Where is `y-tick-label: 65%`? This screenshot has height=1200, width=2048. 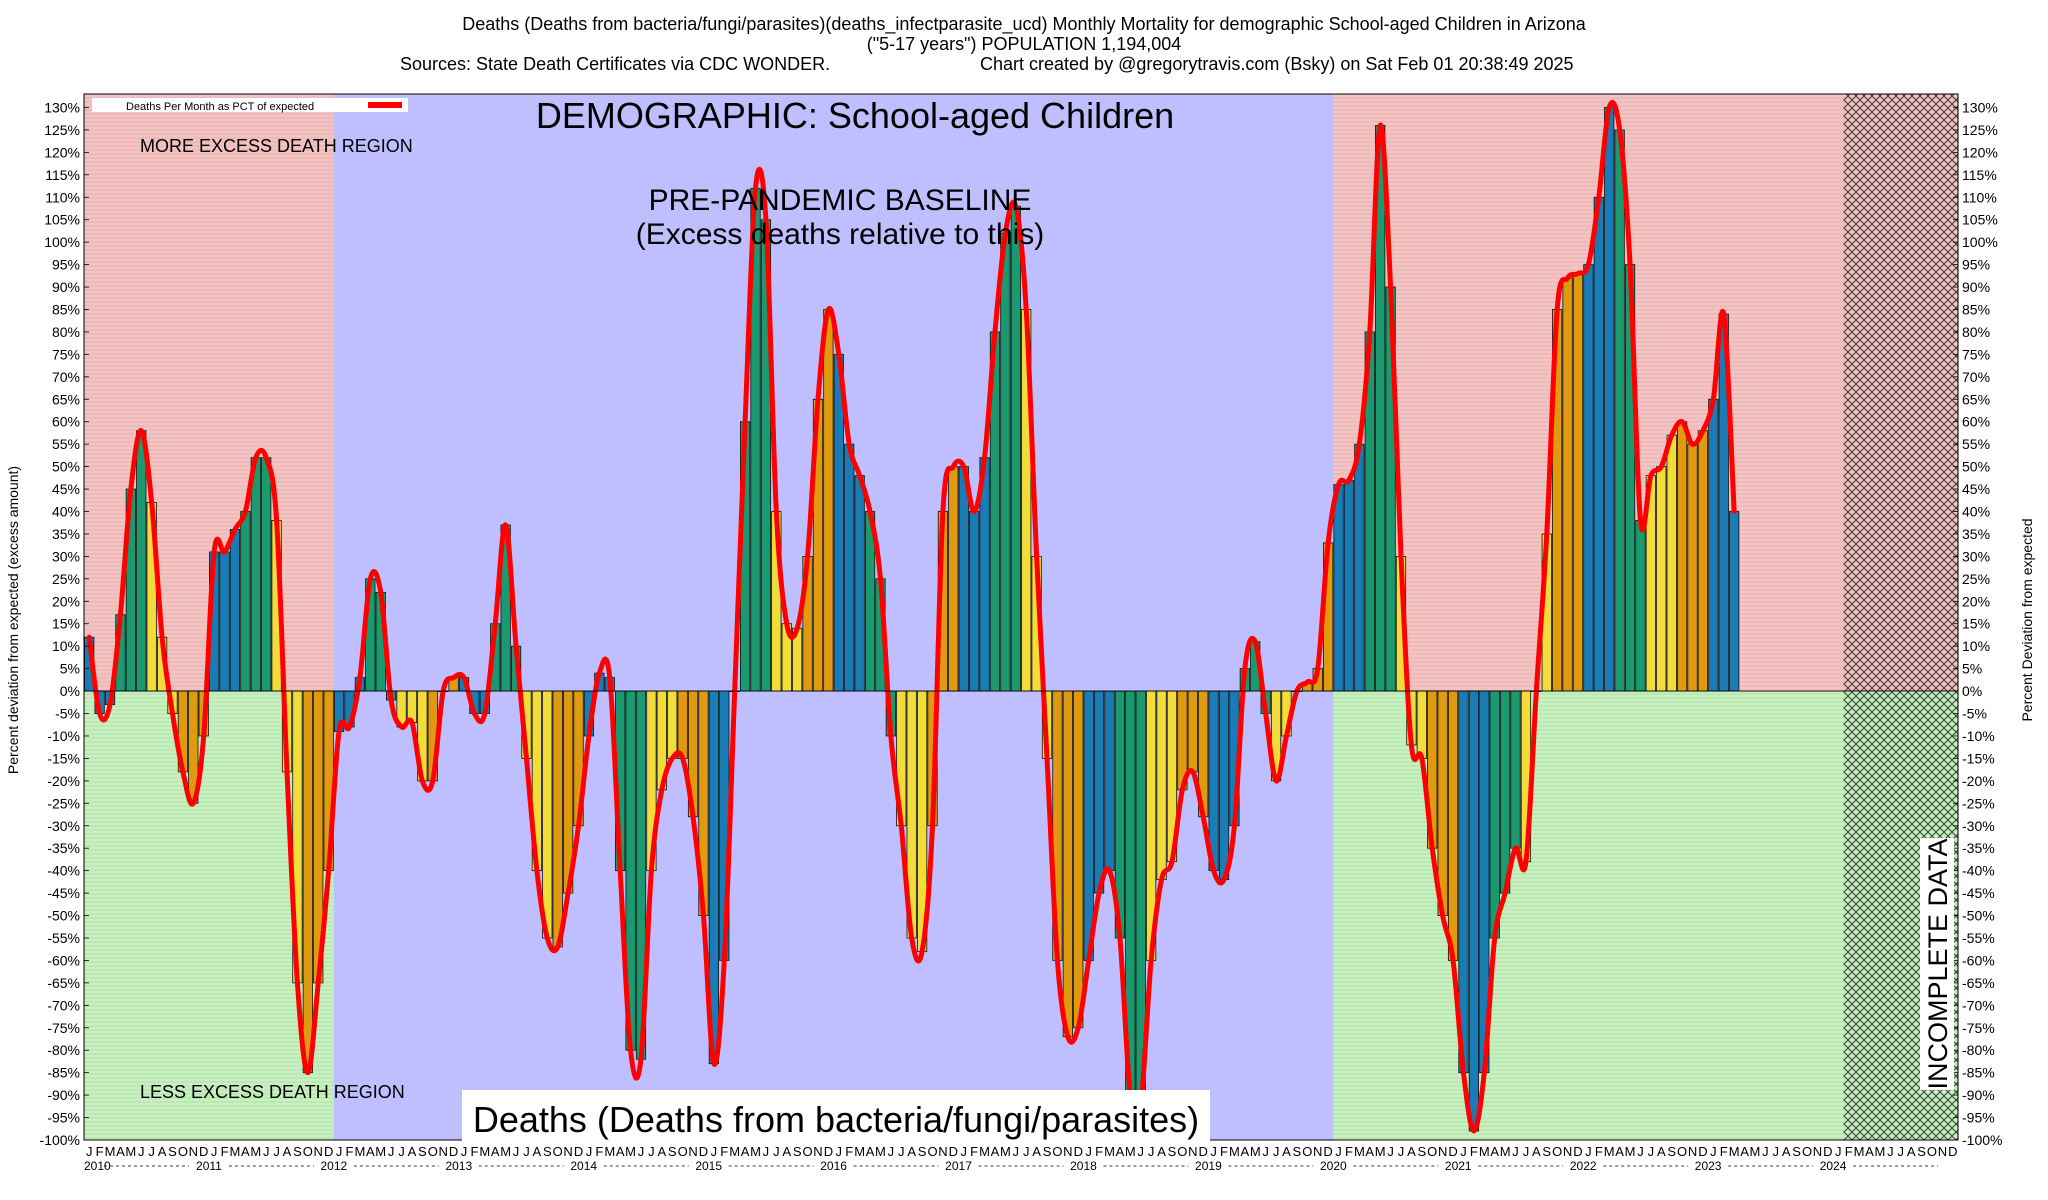
y-tick-label: 65% is located at coordinates (1976, 399).